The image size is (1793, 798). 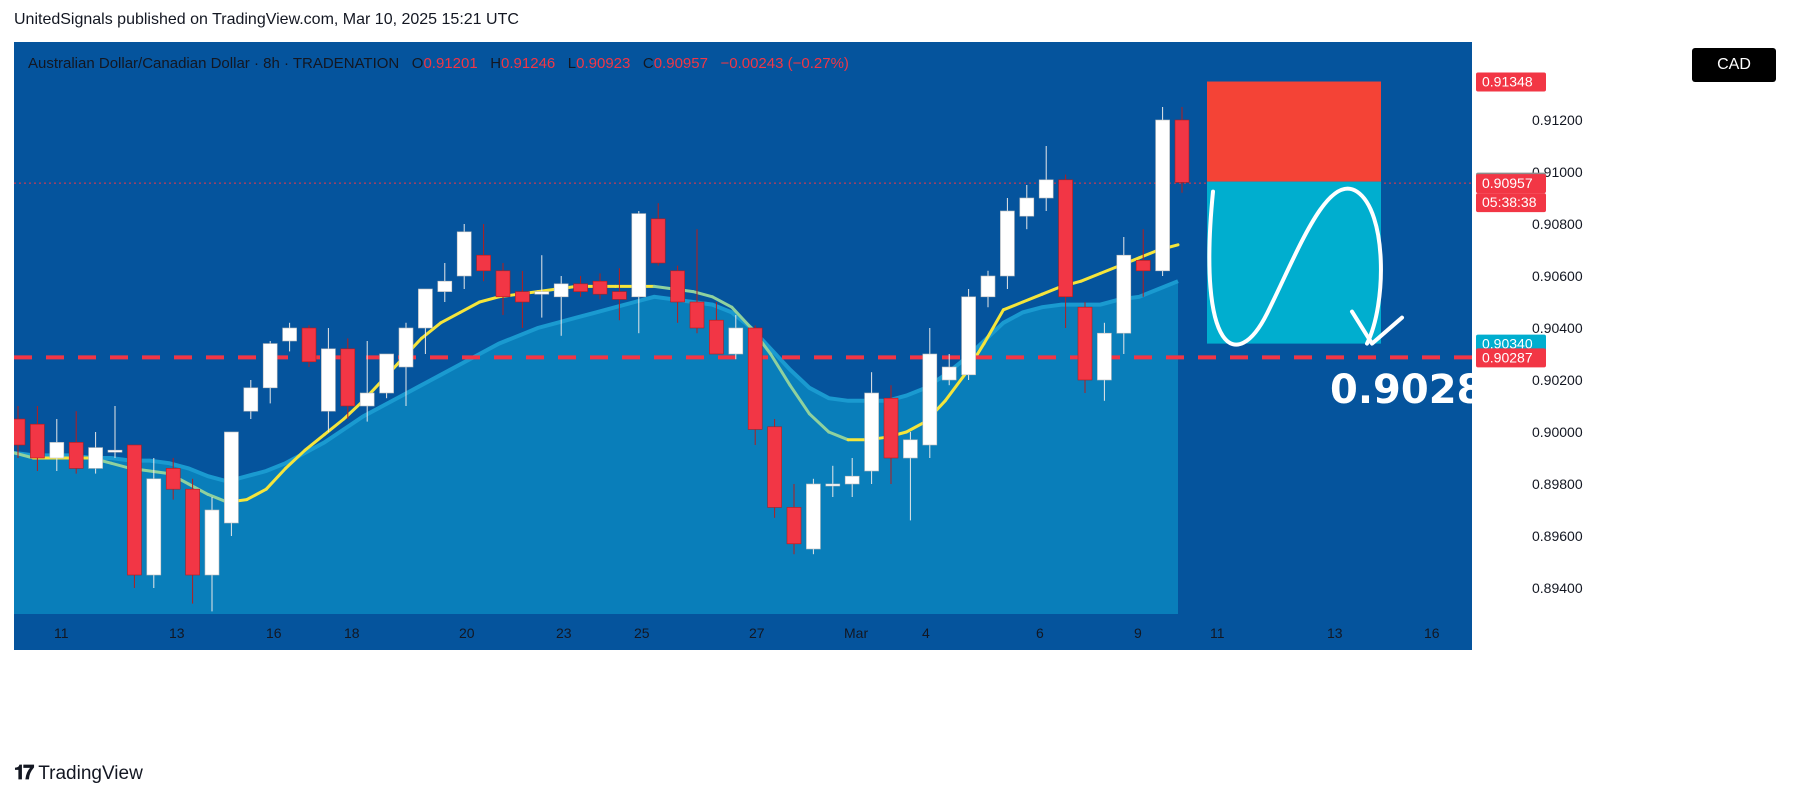 What do you see at coordinates (1407, 390) in the screenshot?
I see `target-annotation: 0.9028` at bounding box center [1407, 390].